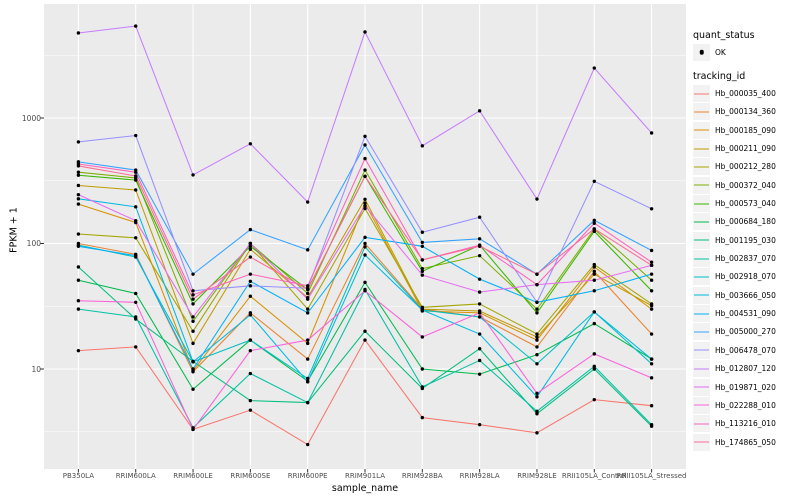 The width and height of the screenshot is (800, 500). Describe the element at coordinates (746, 203) in the screenshot. I see `legend-item: Hb_000573_040` at that location.